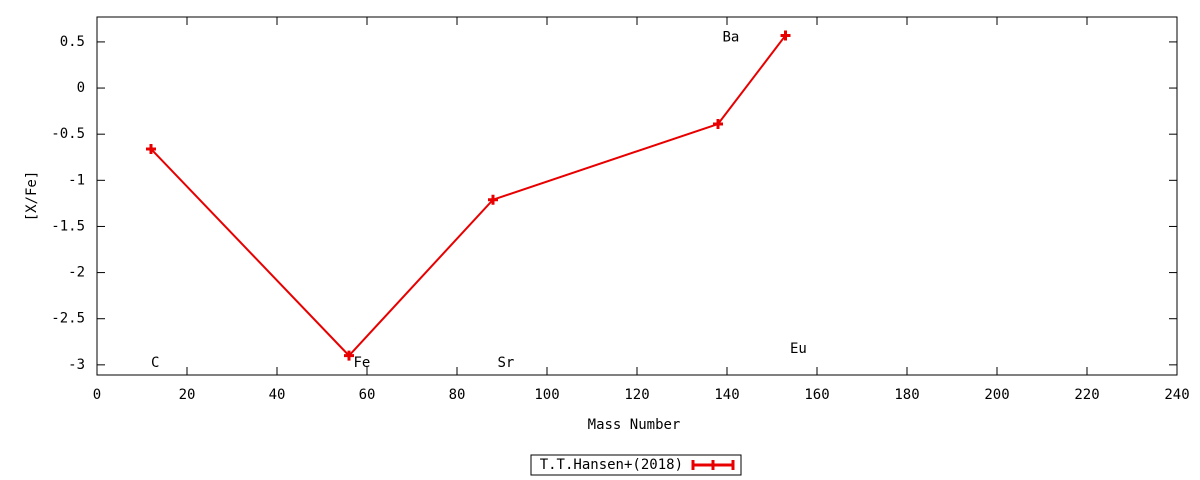 The width and height of the screenshot is (1200, 480). Describe the element at coordinates (155, 363) in the screenshot. I see `annotation: C` at that location.